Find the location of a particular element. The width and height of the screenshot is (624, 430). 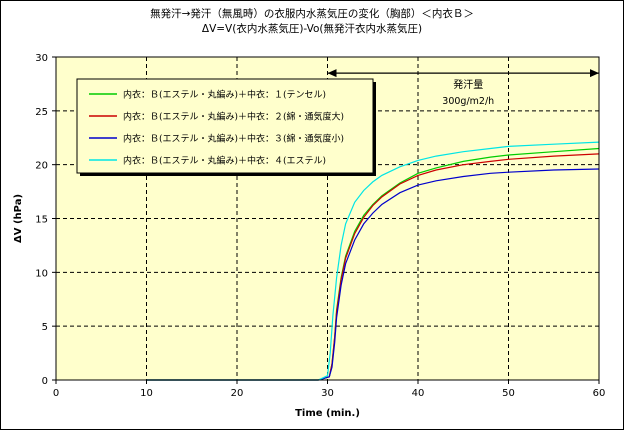

legend-entry-2: 内衣：Ｂ(エステル・丸編み)＋中衣：２(綿・通気度大) is located at coordinates (233, 117).